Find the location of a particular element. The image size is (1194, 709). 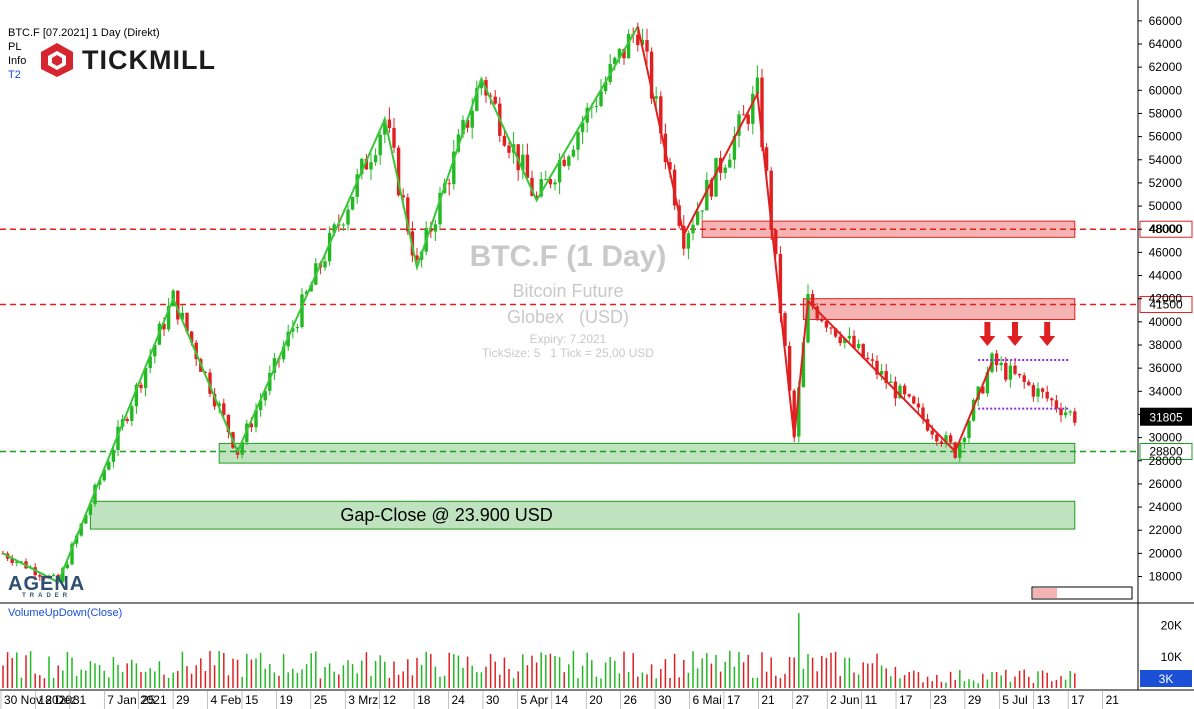

watermark-expiry: Expiry: 7.2021 is located at coordinates (568, 339).